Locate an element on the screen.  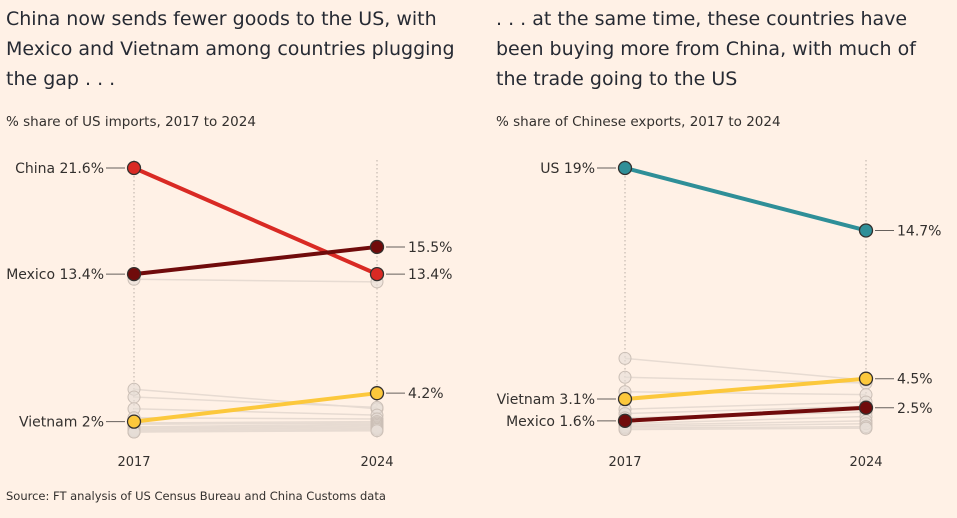
series-end-label: 13.4% is located at coordinates (430, 275).